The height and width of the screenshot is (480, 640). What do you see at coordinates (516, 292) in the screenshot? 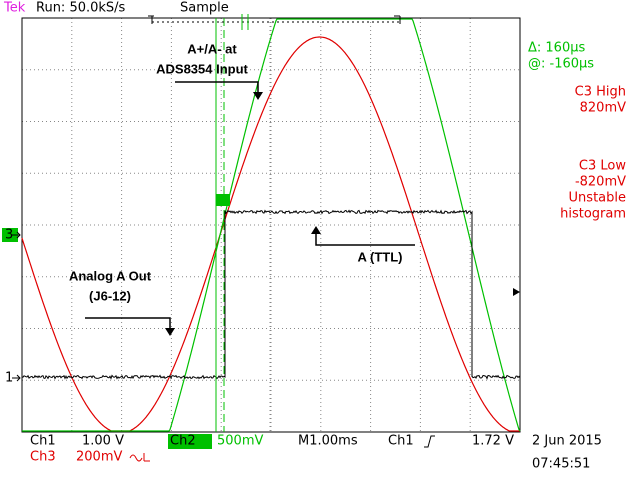
I see `trigger-level-marker` at bounding box center [516, 292].